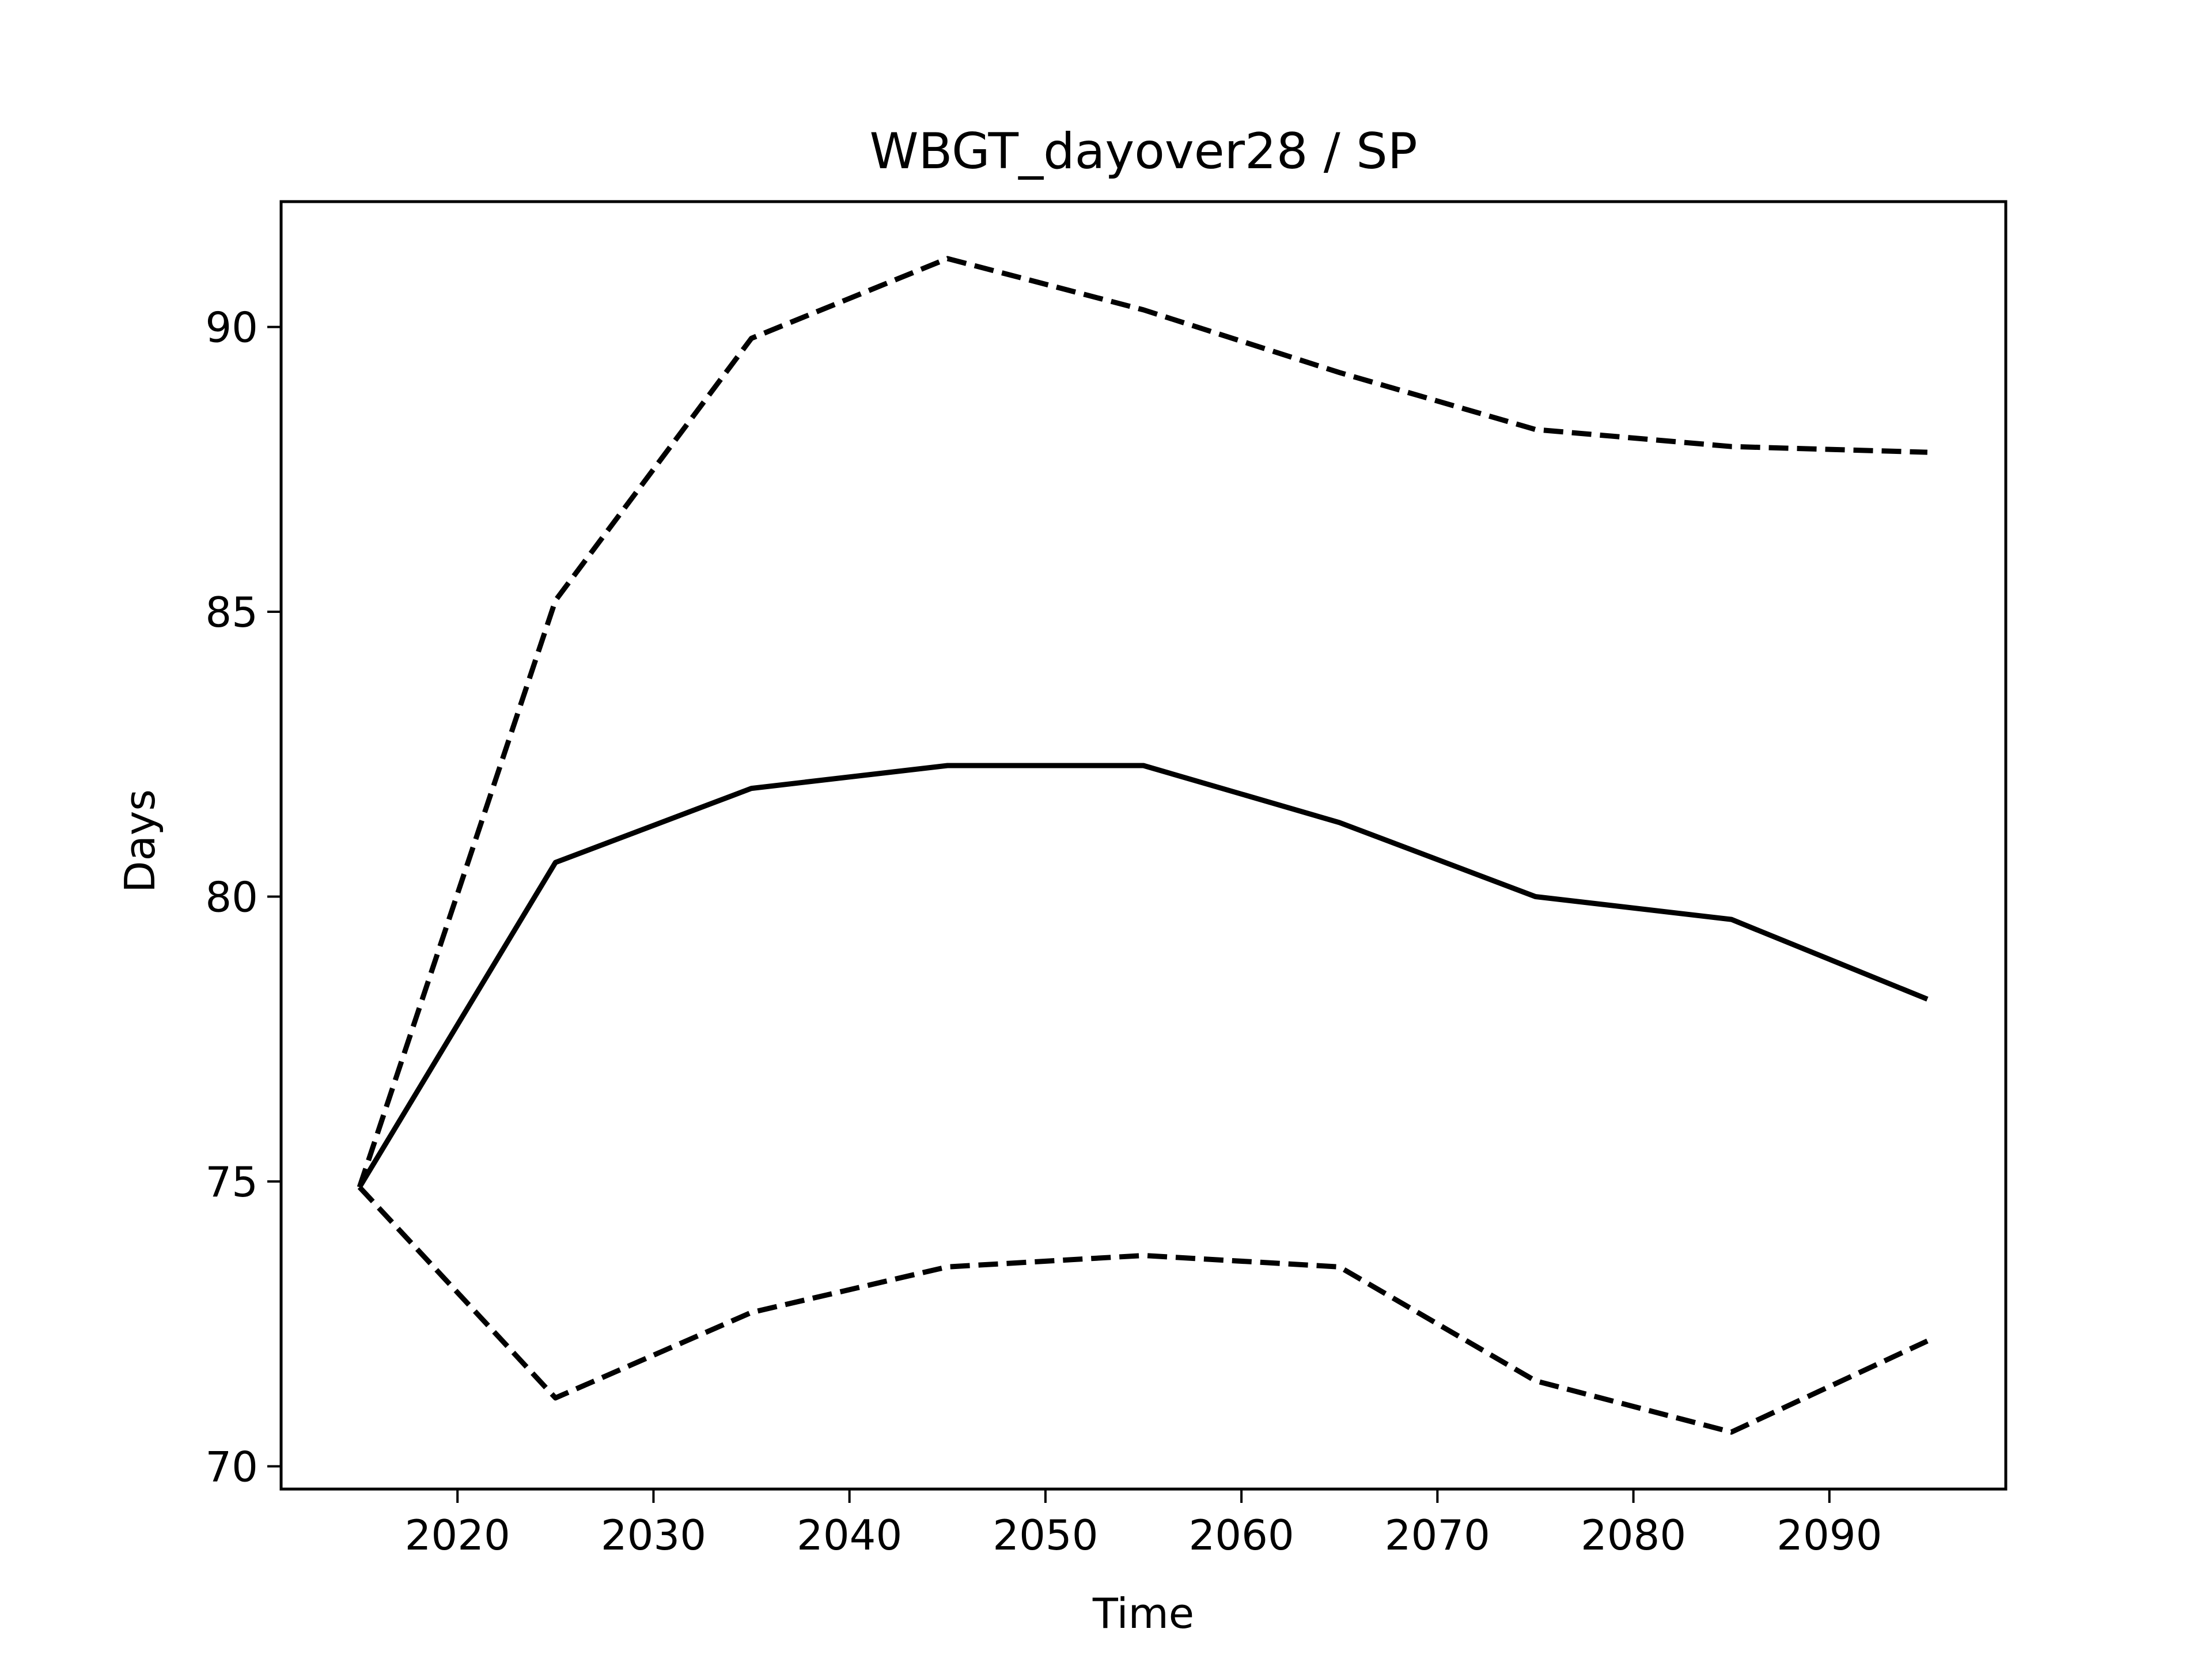  What do you see at coordinates (231, 1182) in the screenshot?
I see `y-tick-label: 75` at bounding box center [231, 1182].